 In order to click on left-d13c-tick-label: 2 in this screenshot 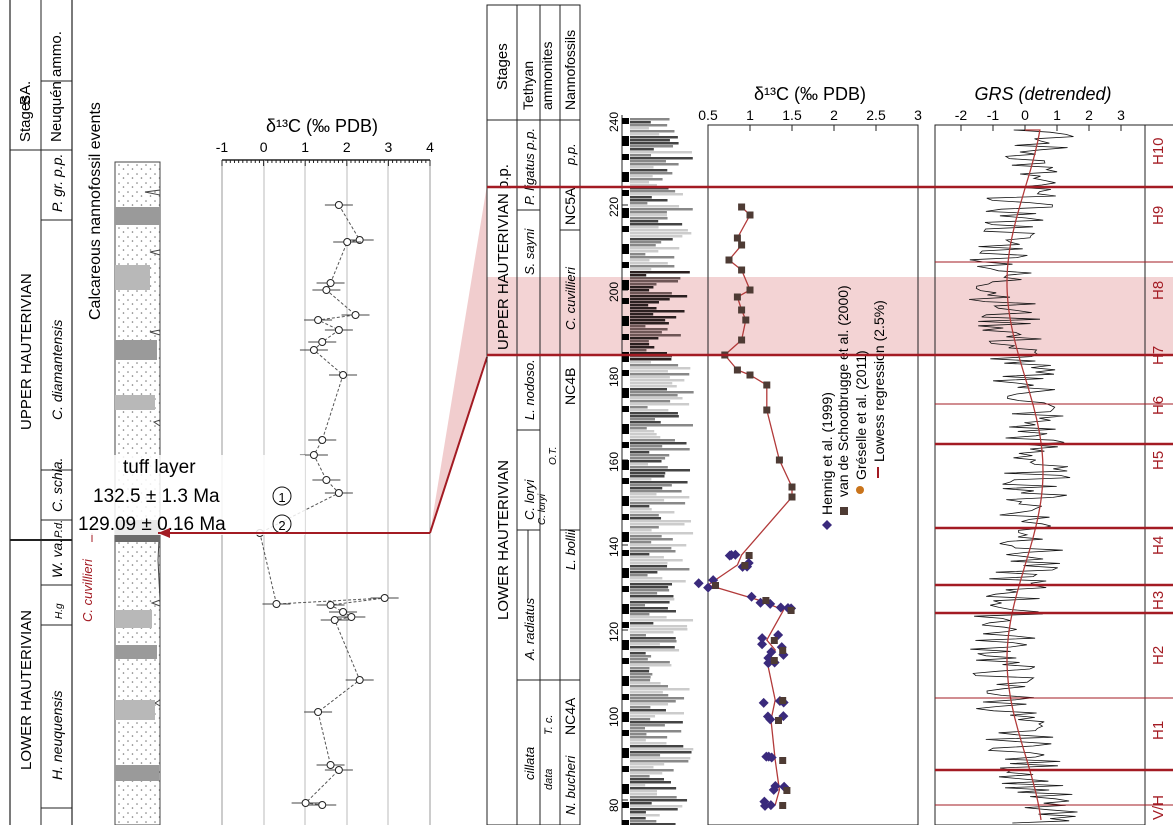, I will do `click(347, 147)`.